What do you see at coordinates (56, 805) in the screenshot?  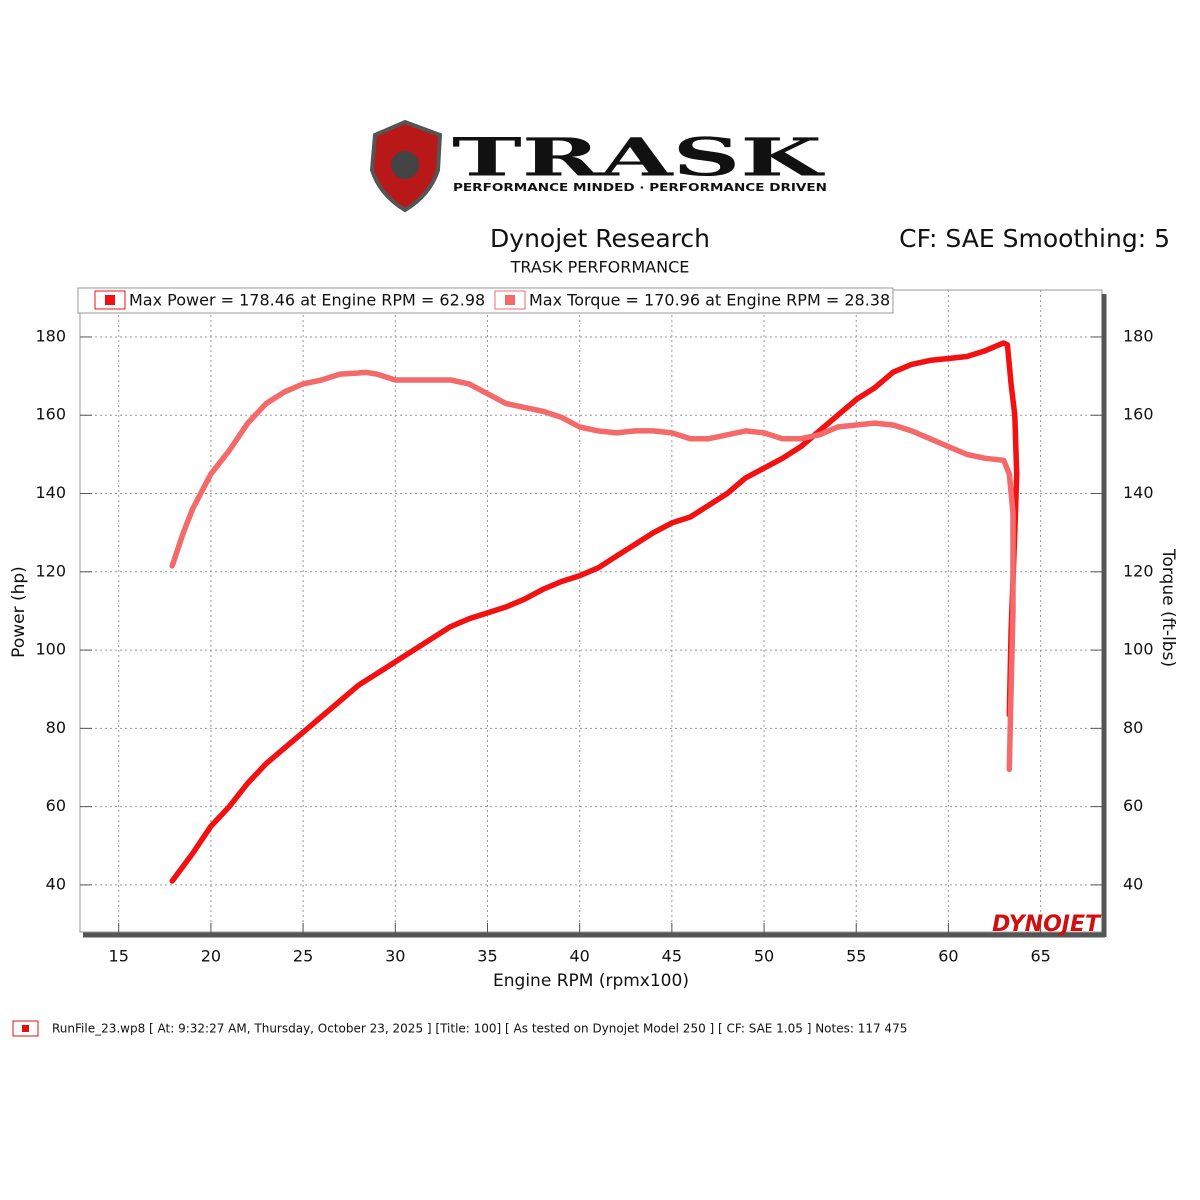 I see `y-tick-label: 60` at bounding box center [56, 805].